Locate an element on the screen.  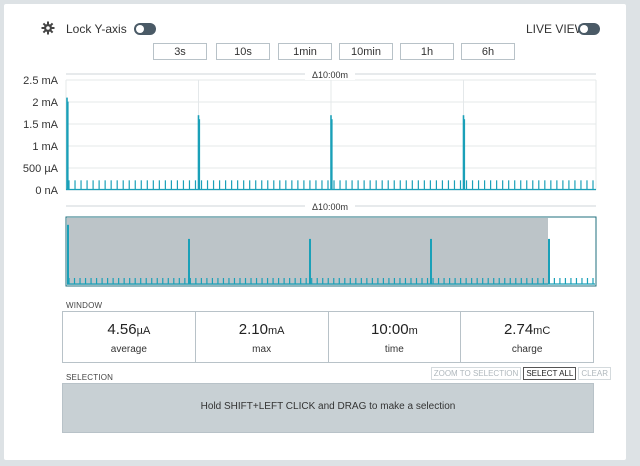
stat-max-value: 2.10mA is located at coordinates (262, 329).